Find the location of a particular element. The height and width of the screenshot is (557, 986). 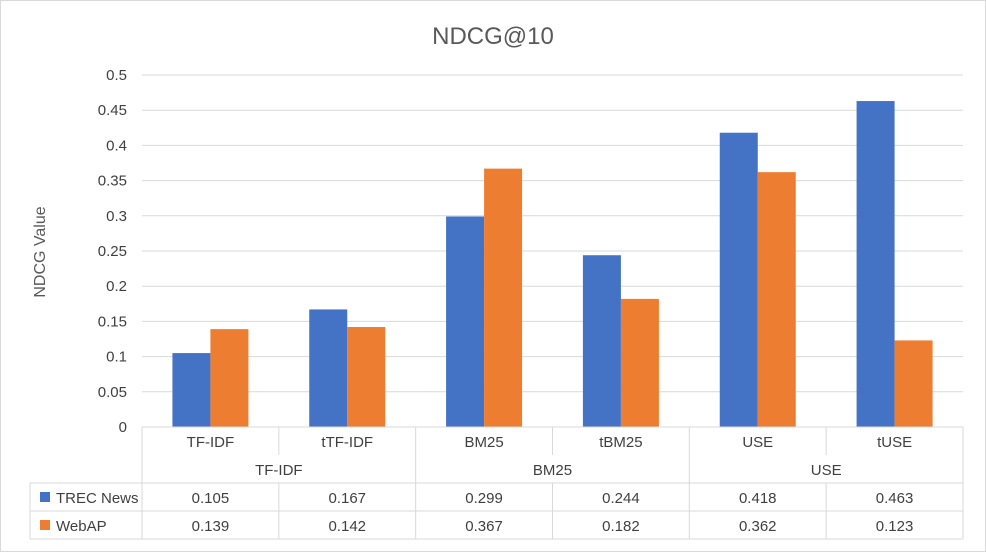

legend-series-name: WebAP is located at coordinates (81, 526).